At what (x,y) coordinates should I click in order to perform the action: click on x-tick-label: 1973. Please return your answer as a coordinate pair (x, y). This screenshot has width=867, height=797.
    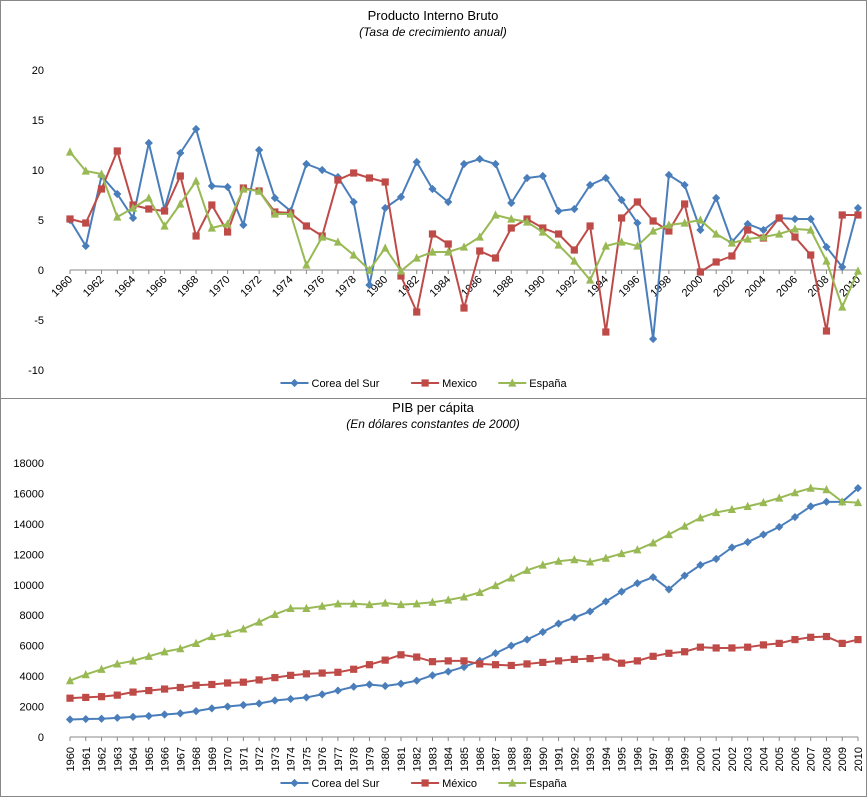
    Looking at the image, I should click on (276, 759).